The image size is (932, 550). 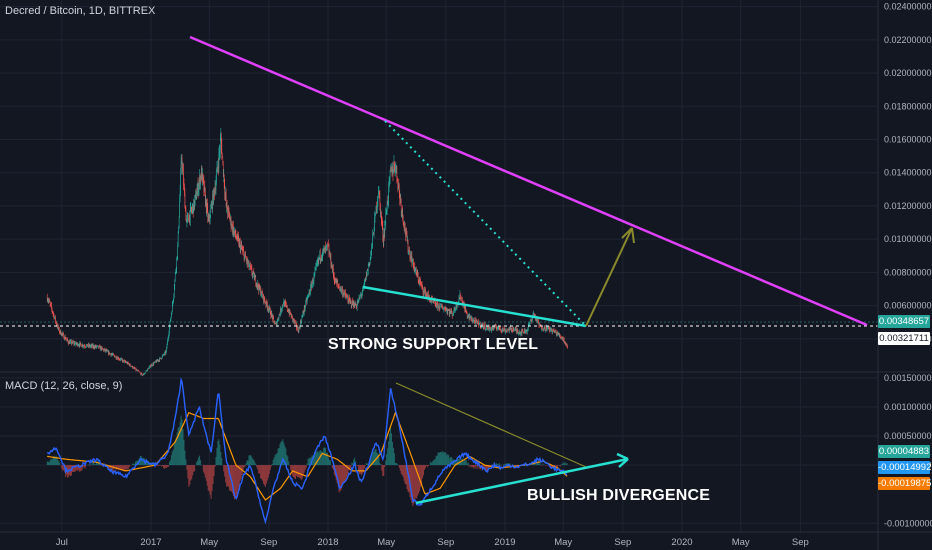 What do you see at coordinates (445, 542) in the screenshot?
I see `time-tick-label: Sep` at bounding box center [445, 542].